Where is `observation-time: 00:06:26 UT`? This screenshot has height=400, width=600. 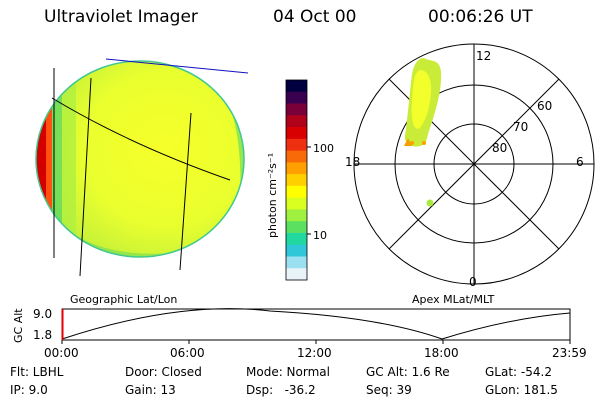
observation-time: 00:06:26 UT is located at coordinates (480, 17).